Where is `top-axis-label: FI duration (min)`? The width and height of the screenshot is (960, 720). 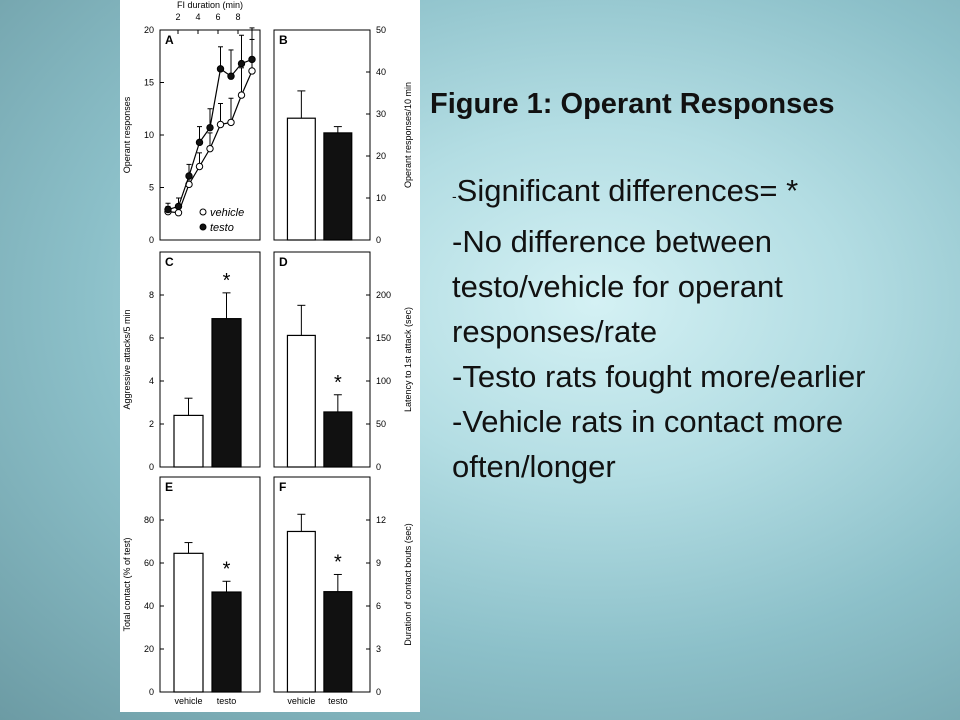
top-axis-label: FI duration (min) is located at coordinates (210, 5).